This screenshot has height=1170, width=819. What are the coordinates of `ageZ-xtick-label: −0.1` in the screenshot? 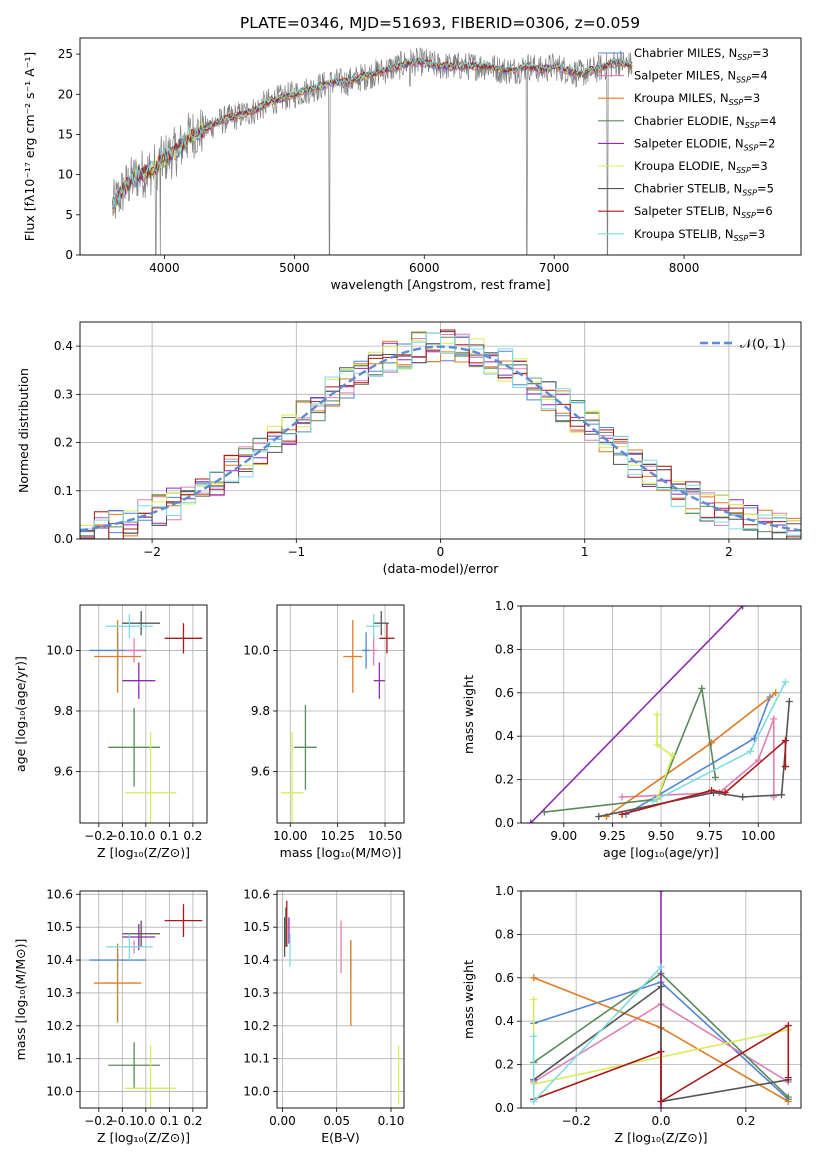 It's located at (122, 836).